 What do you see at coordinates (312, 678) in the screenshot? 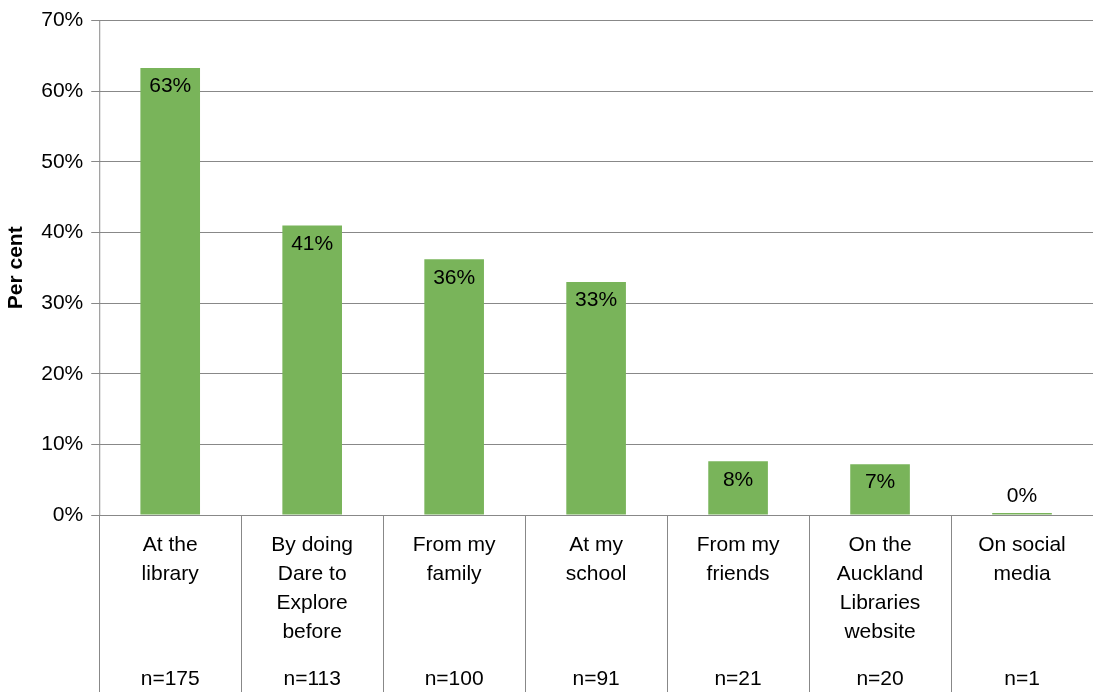
I see `text: n=113` at bounding box center [312, 678].